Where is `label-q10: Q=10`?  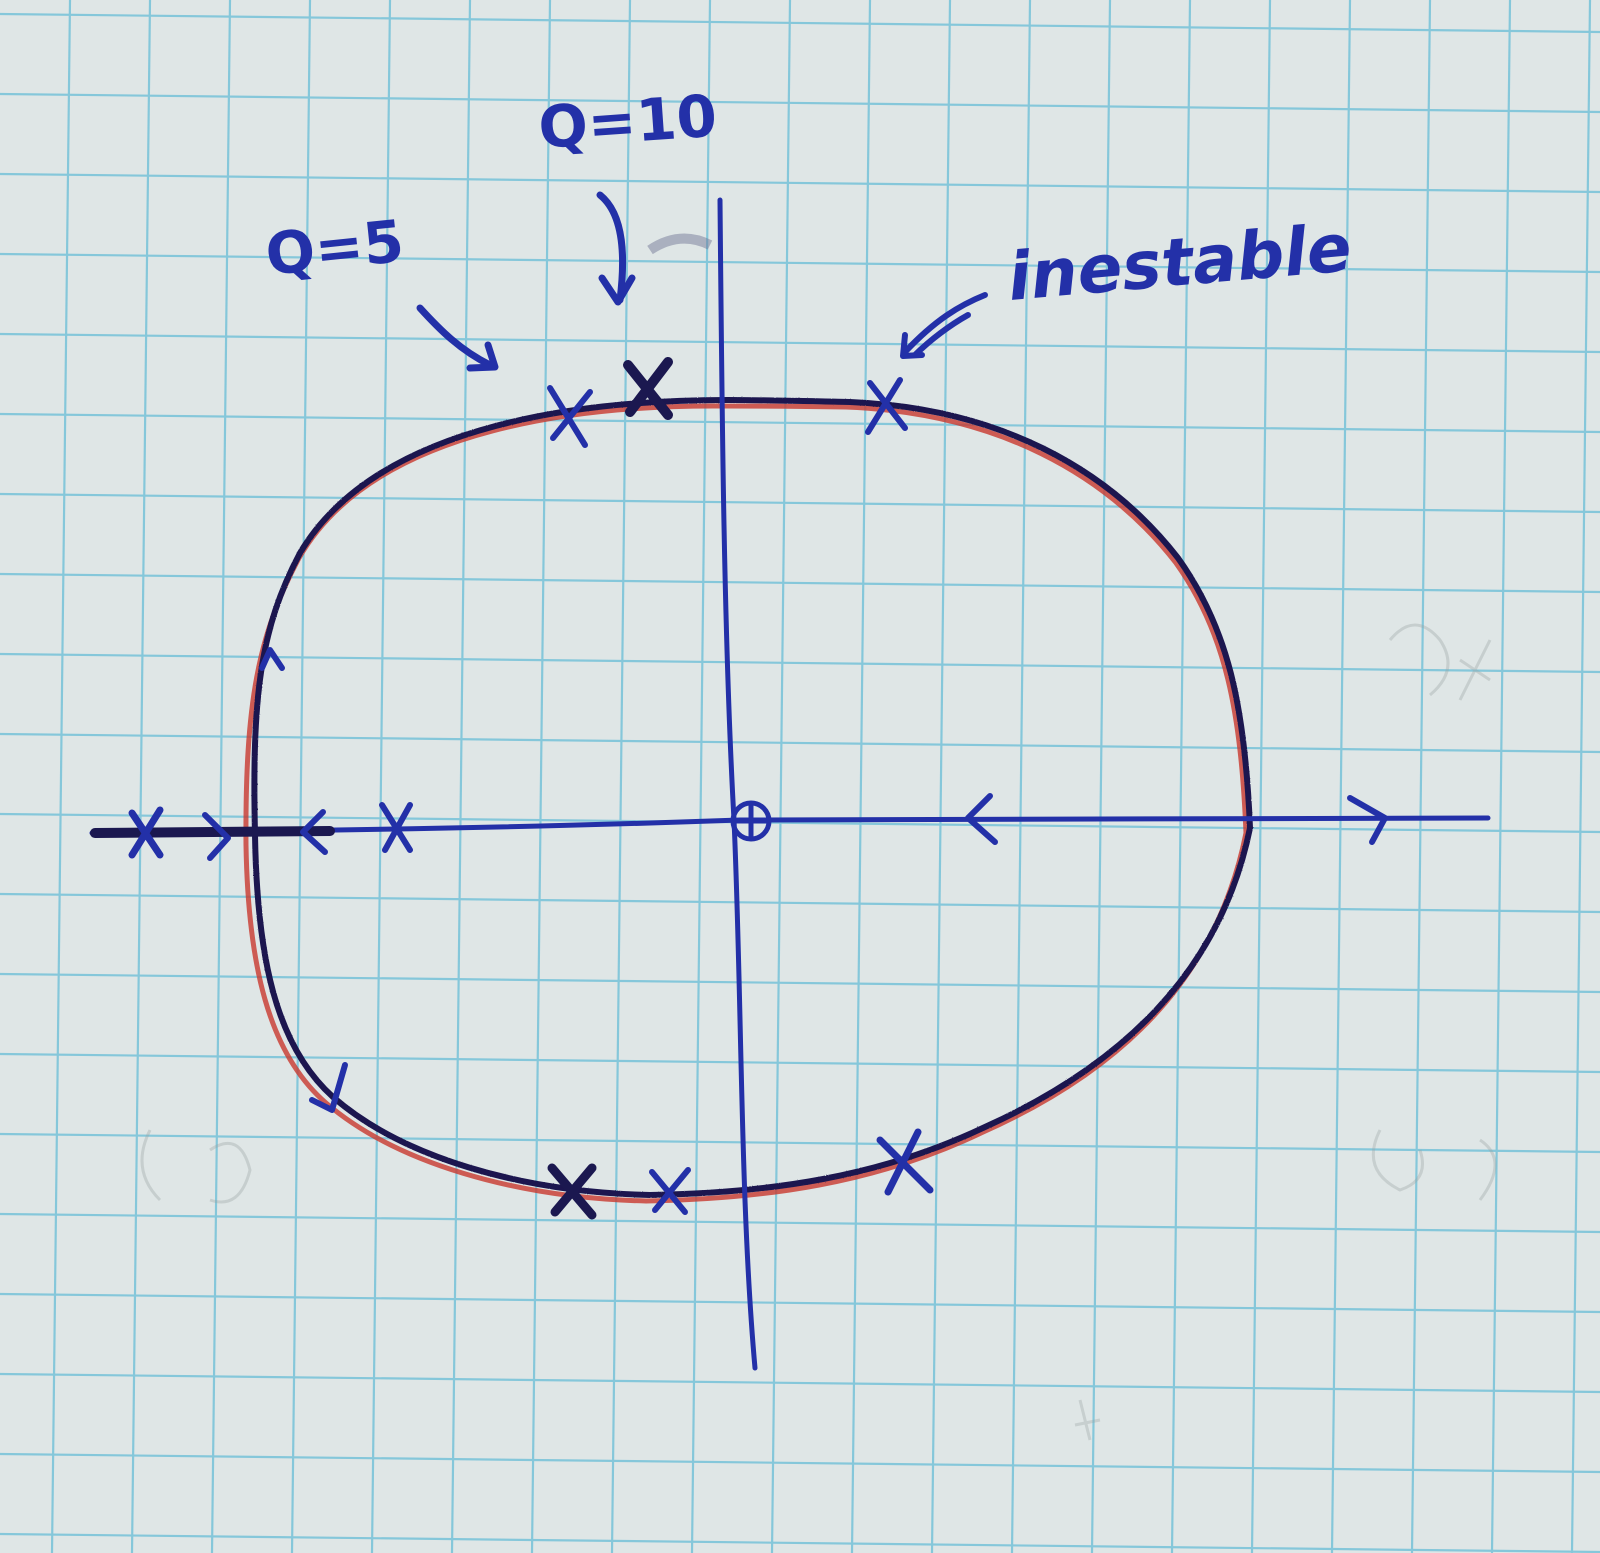
label-q10: Q=10 is located at coordinates (627, 122).